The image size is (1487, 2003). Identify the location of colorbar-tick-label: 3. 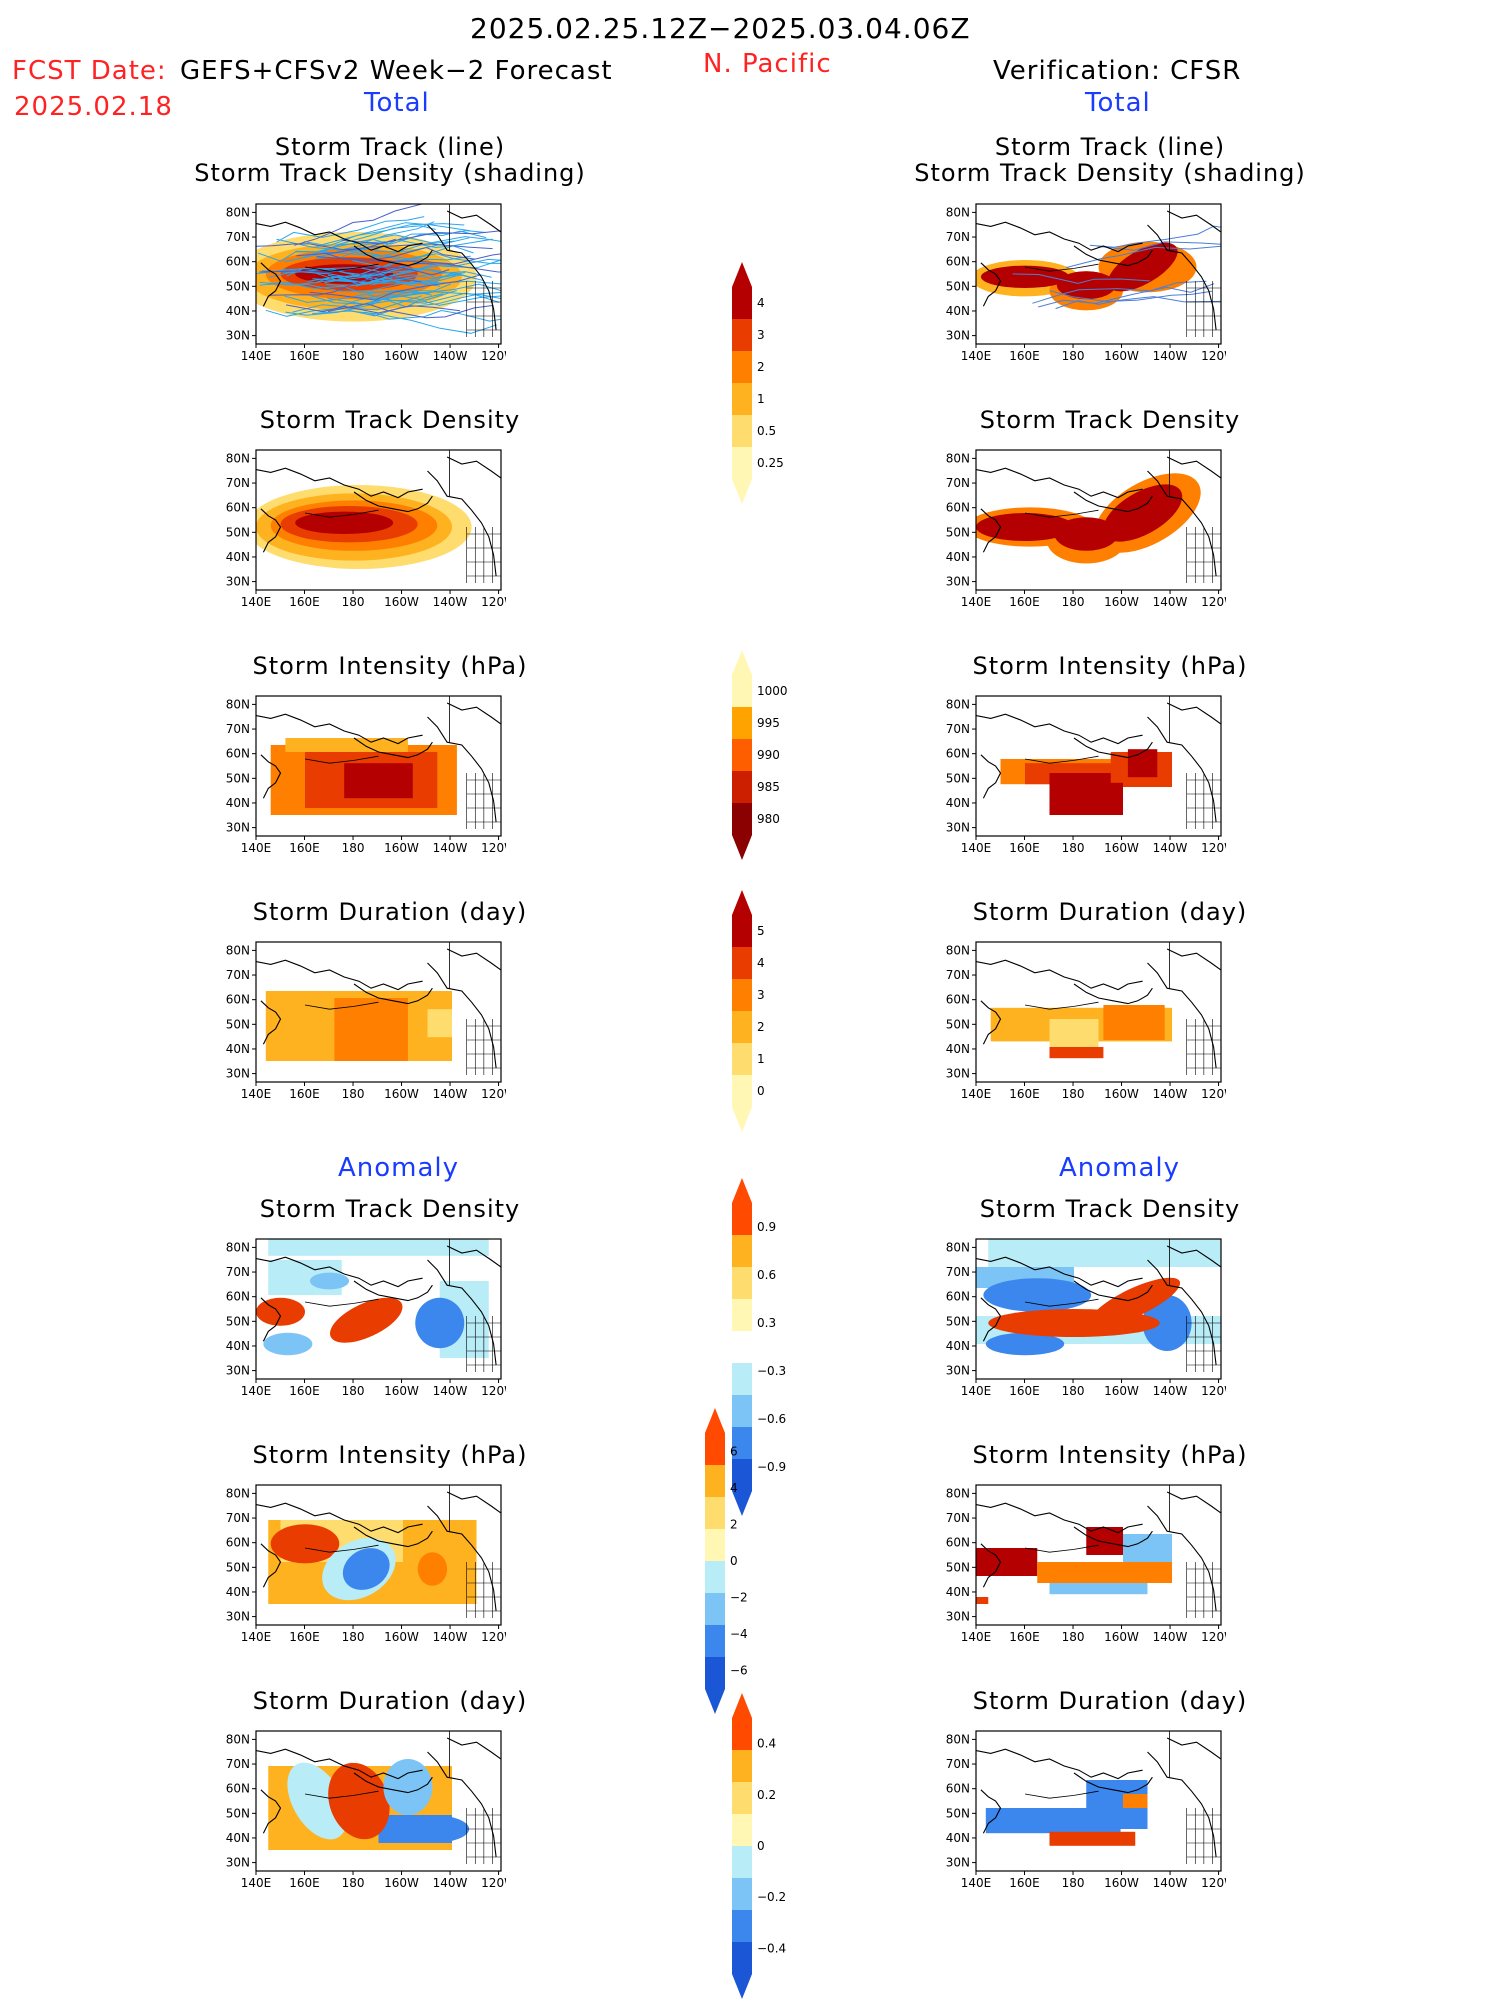
(761, 995).